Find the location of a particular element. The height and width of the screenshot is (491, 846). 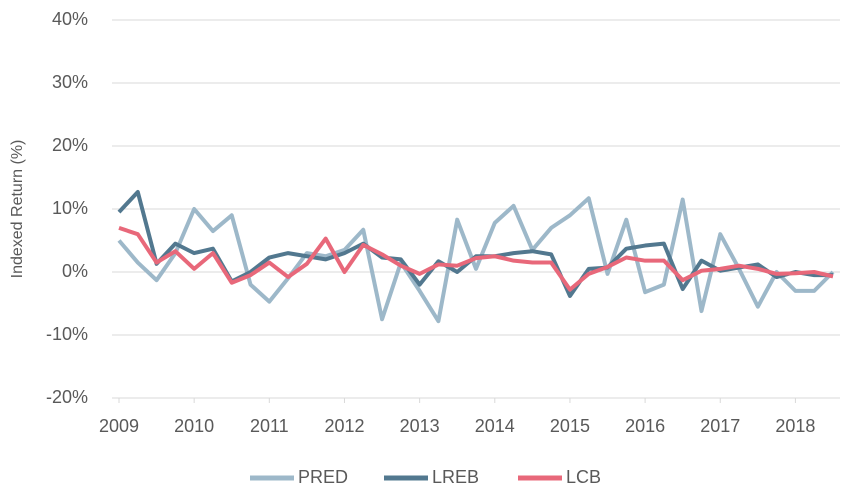

y-tick-label: -20% is located at coordinates (67, 397).